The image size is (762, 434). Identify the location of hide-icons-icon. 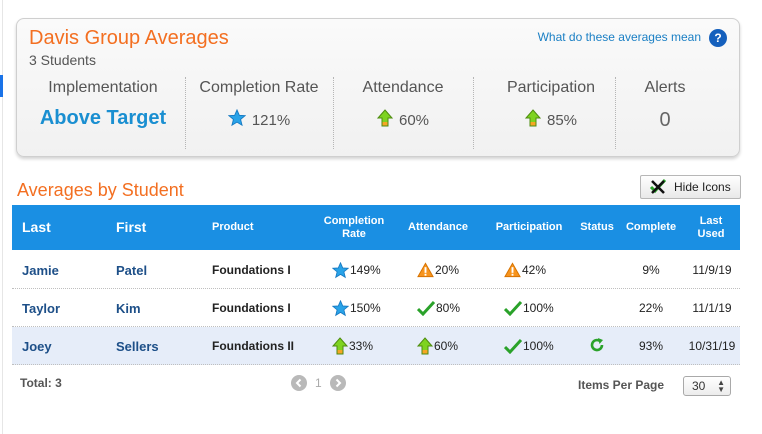
(659, 187).